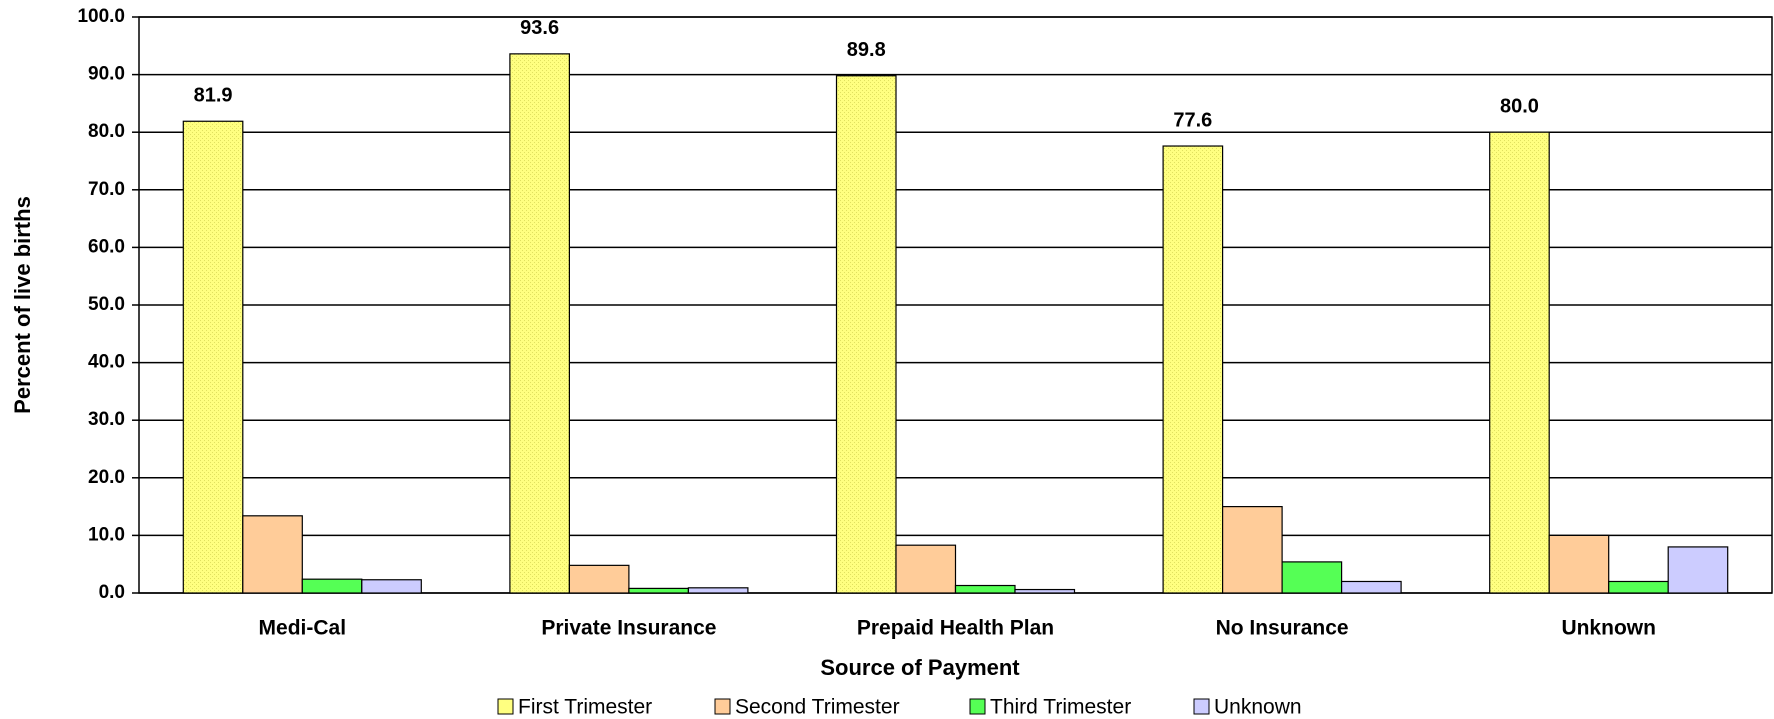 The width and height of the screenshot is (1774, 719). What do you see at coordinates (213, 96) in the screenshot?
I see `value-label: 81.9` at bounding box center [213, 96].